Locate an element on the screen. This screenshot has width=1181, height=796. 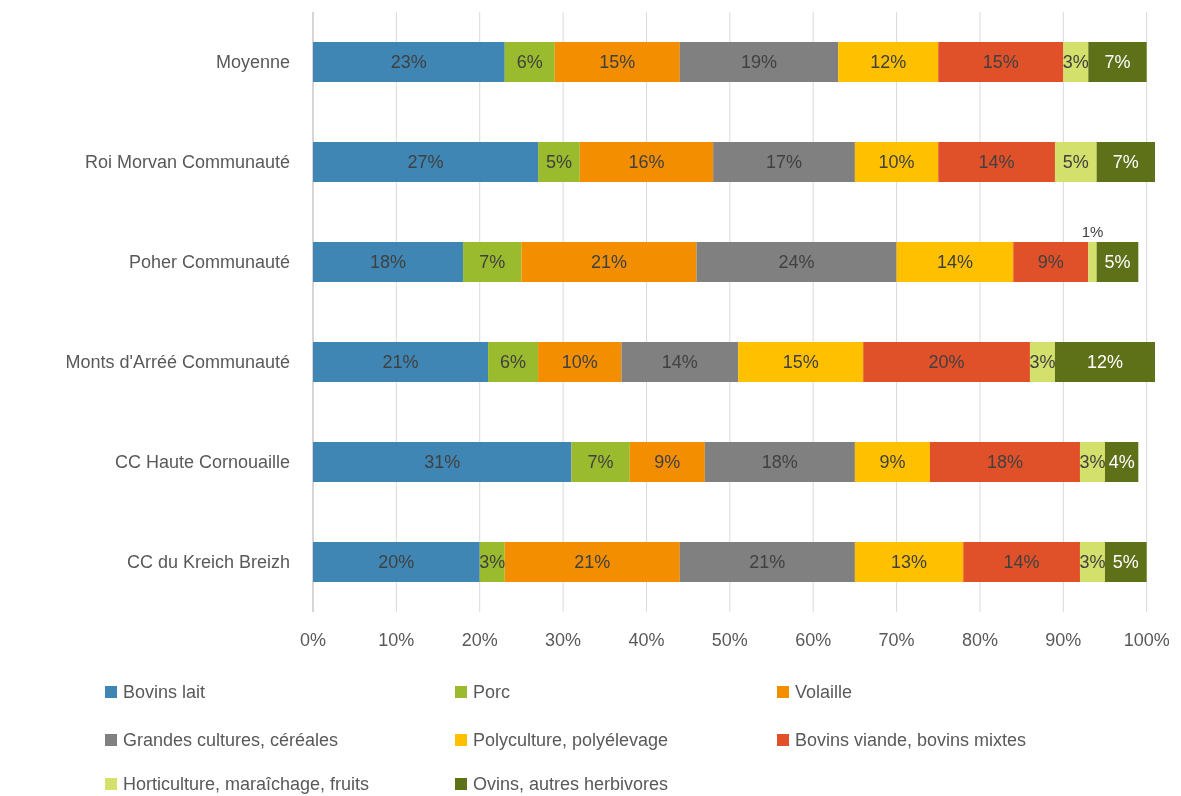
legend-label: Bovins lait is located at coordinates (164, 692).